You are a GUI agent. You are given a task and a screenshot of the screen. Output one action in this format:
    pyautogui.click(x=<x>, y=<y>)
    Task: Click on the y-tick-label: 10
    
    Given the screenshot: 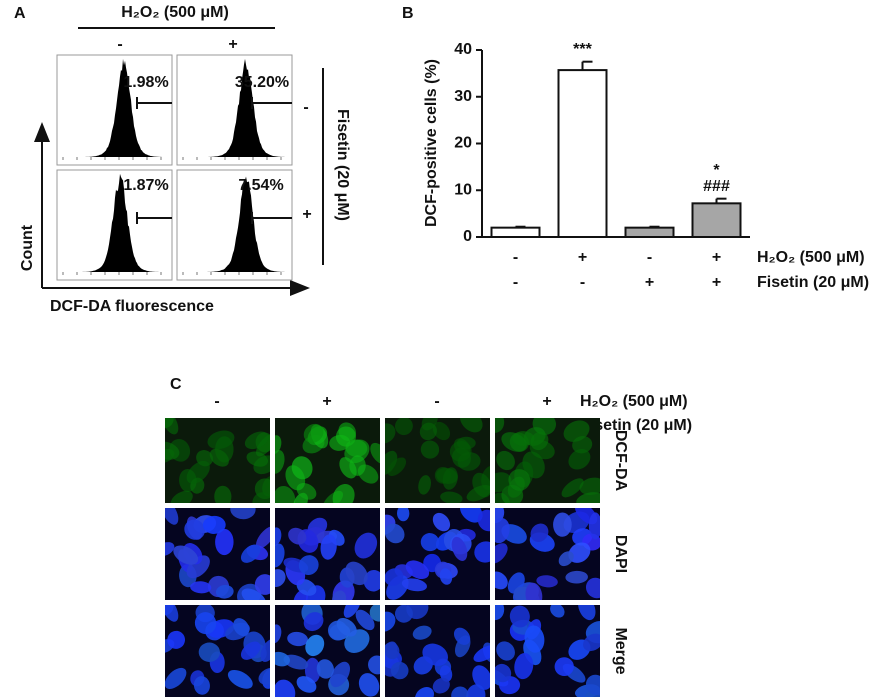 What is the action you would take?
    pyautogui.click(x=463, y=189)
    